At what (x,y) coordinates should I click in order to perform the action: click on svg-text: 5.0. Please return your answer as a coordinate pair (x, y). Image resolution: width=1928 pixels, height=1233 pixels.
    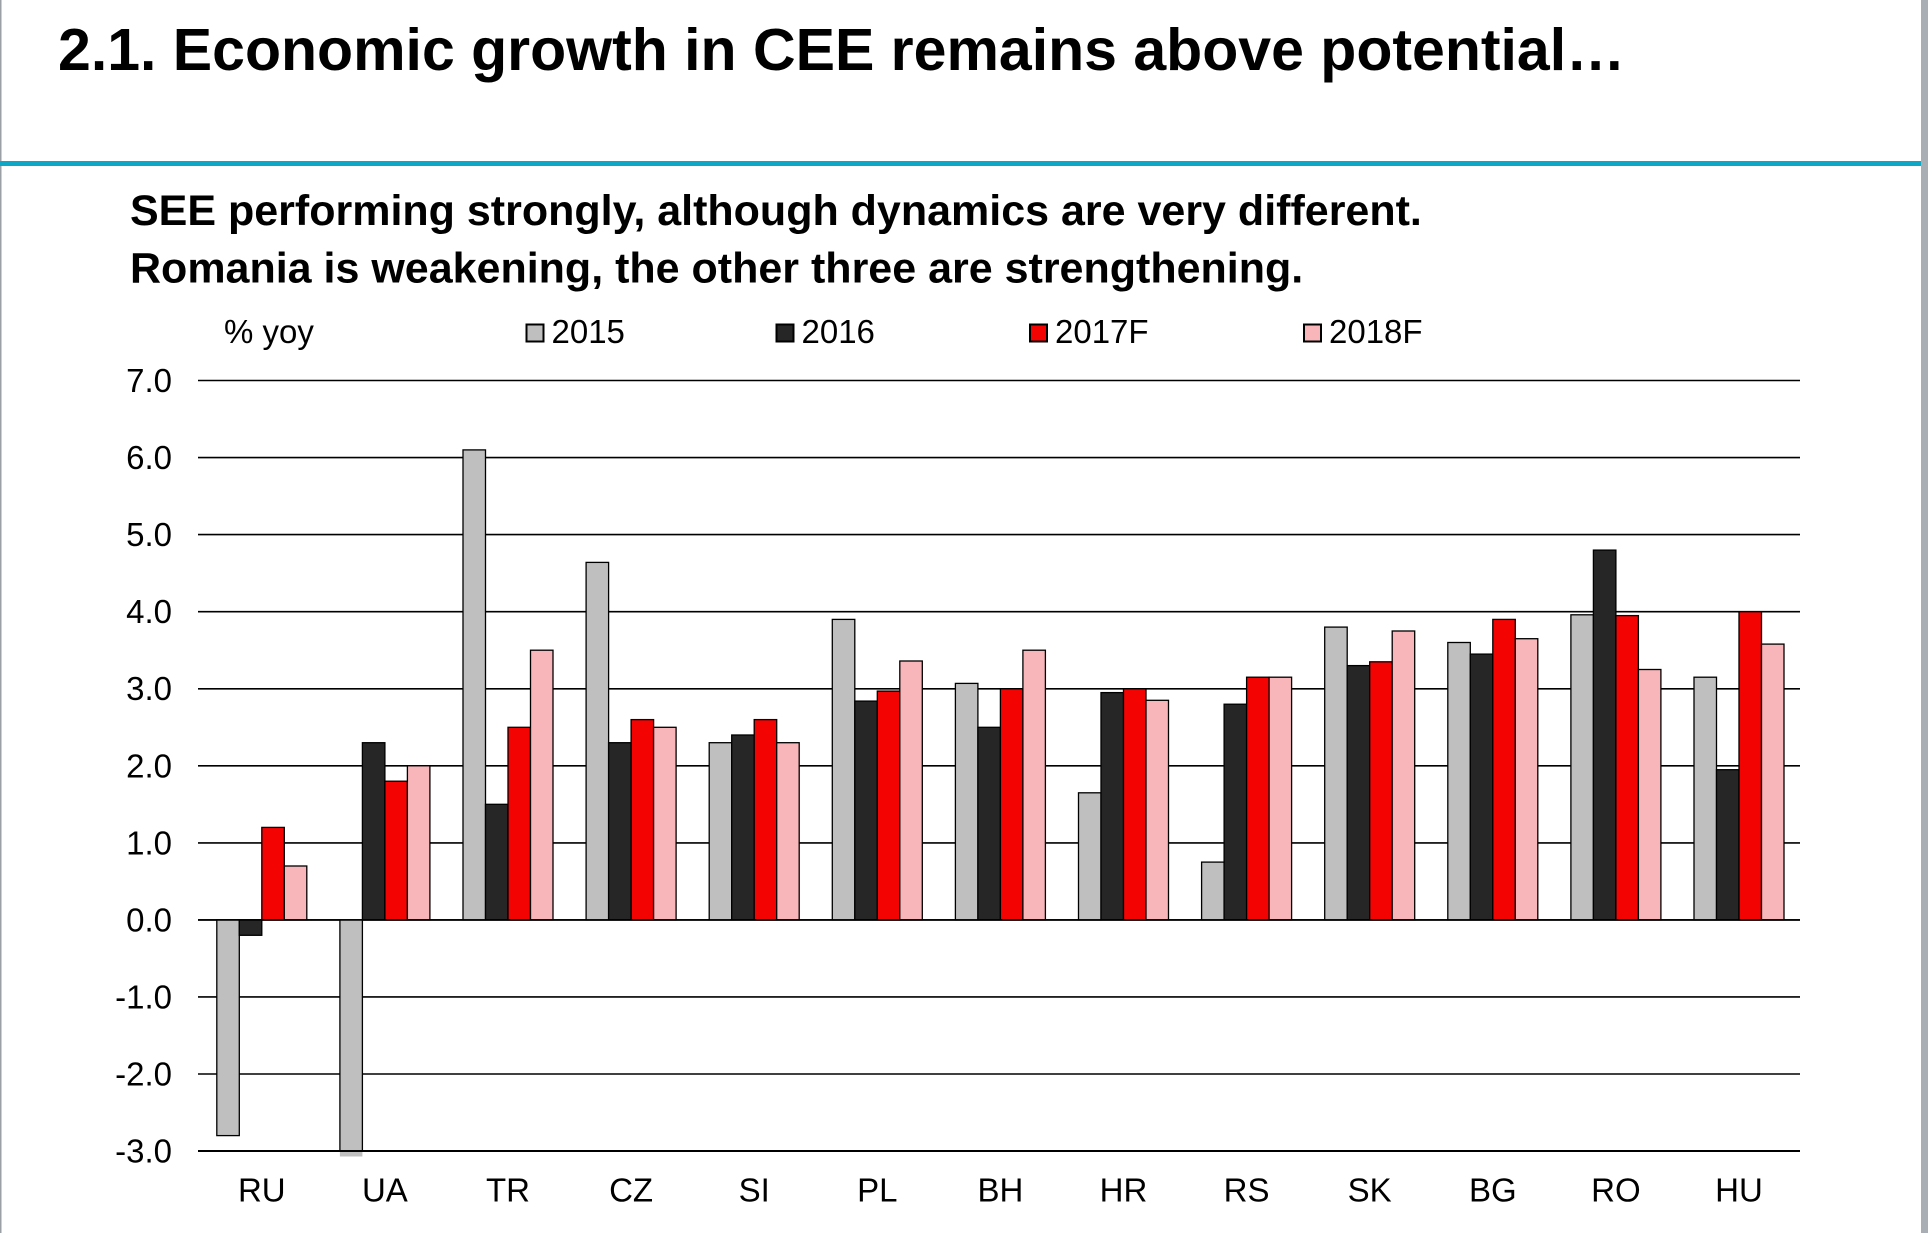
    Looking at the image, I should click on (149, 534).